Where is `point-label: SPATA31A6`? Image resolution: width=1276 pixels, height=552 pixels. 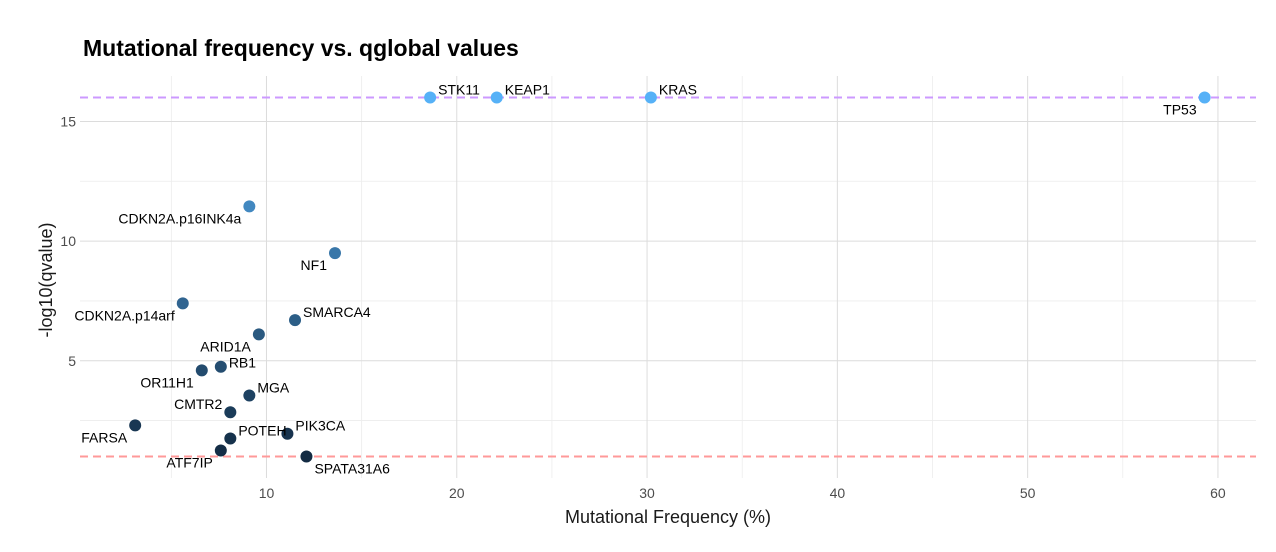 point-label: SPATA31A6 is located at coordinates (352, 468).